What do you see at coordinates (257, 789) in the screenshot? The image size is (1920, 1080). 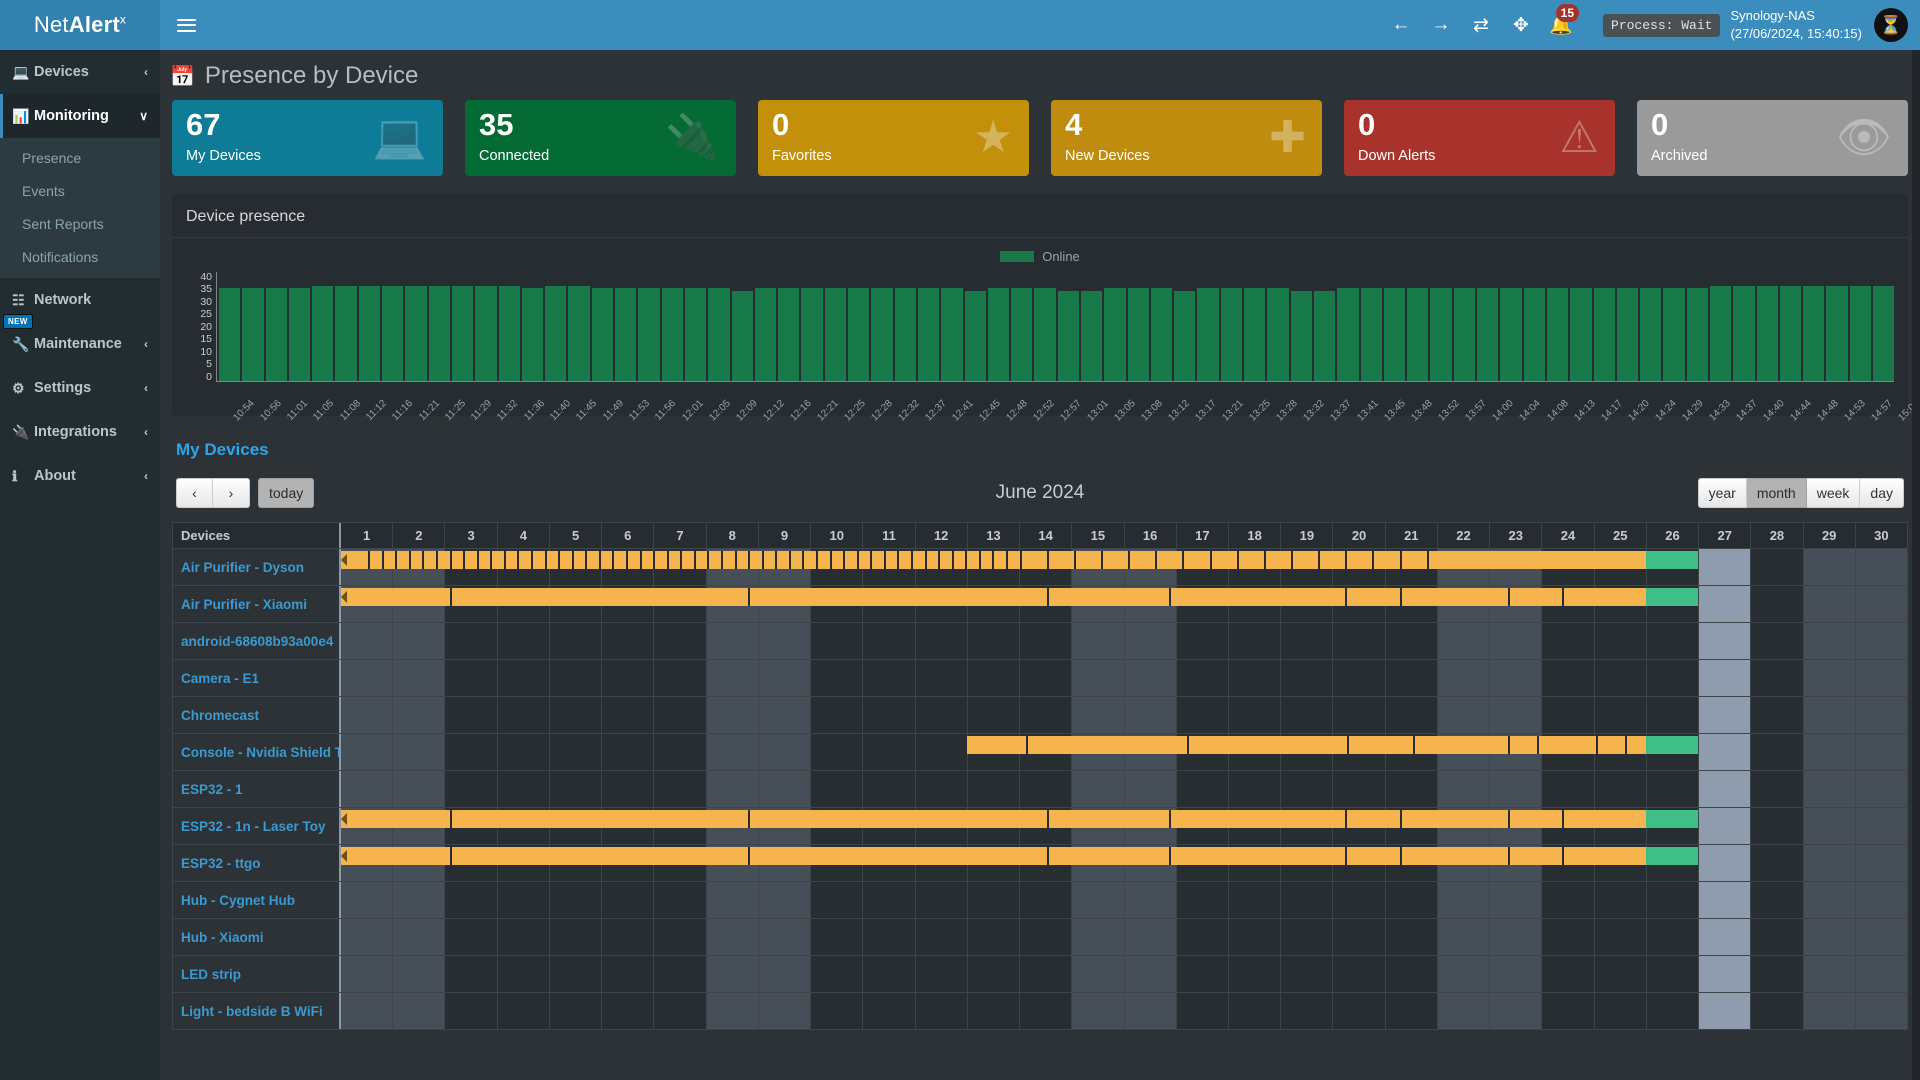 I see `device-name-link: ESP32 - 1` at bounding box center [257, 789].